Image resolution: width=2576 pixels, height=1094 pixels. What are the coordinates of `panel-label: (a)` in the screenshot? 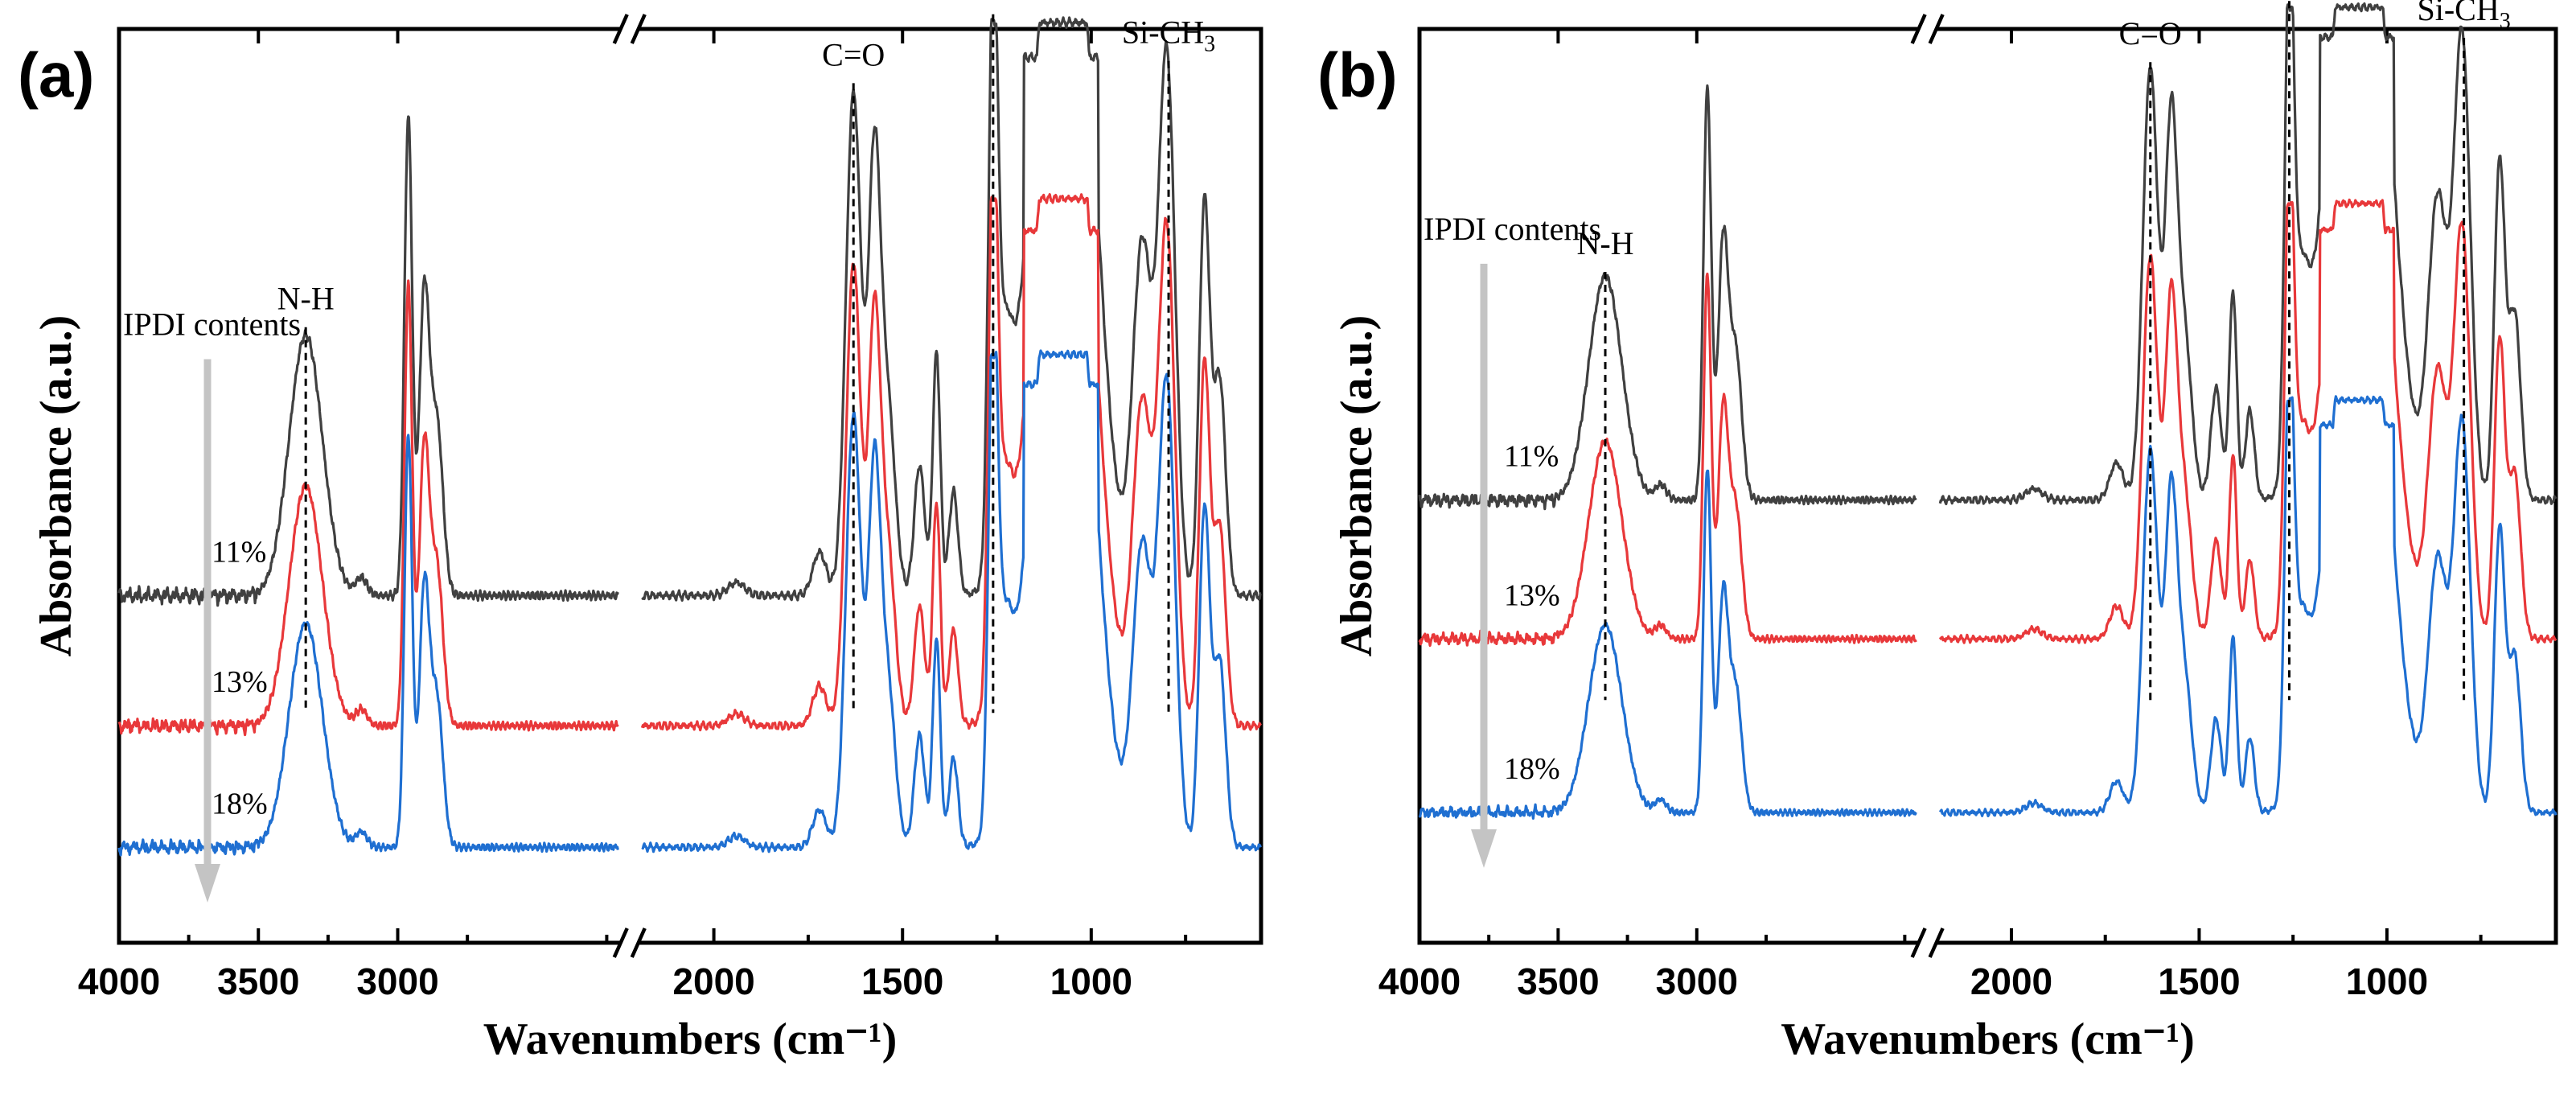 It's located at (56, 74).